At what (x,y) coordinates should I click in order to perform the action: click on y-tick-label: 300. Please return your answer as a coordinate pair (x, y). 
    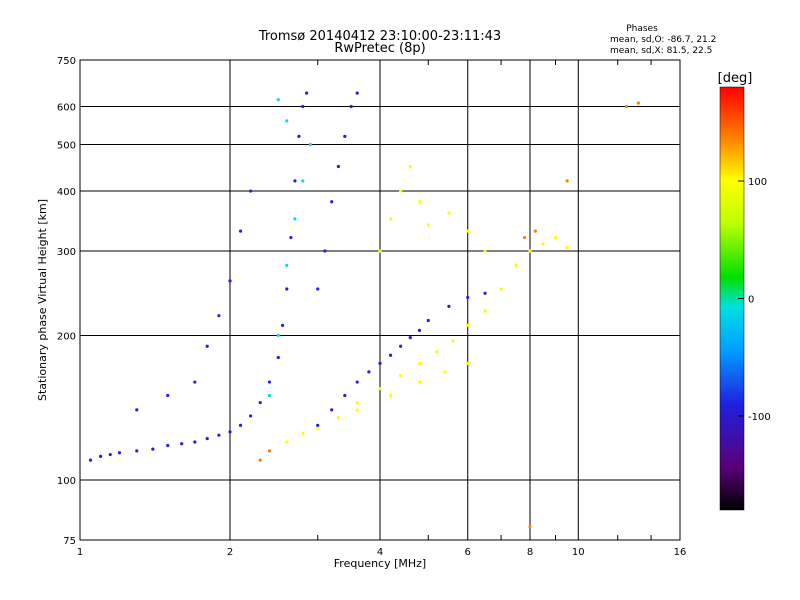
    Looking at the image, I should click on (66, 252).